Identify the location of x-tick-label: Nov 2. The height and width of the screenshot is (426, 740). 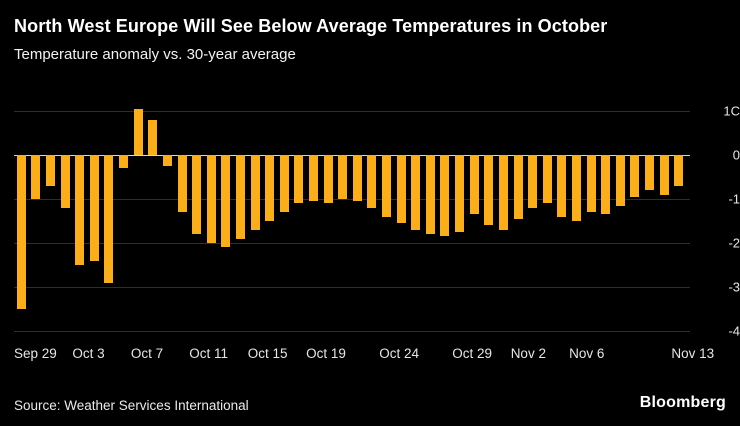
(528, 353).